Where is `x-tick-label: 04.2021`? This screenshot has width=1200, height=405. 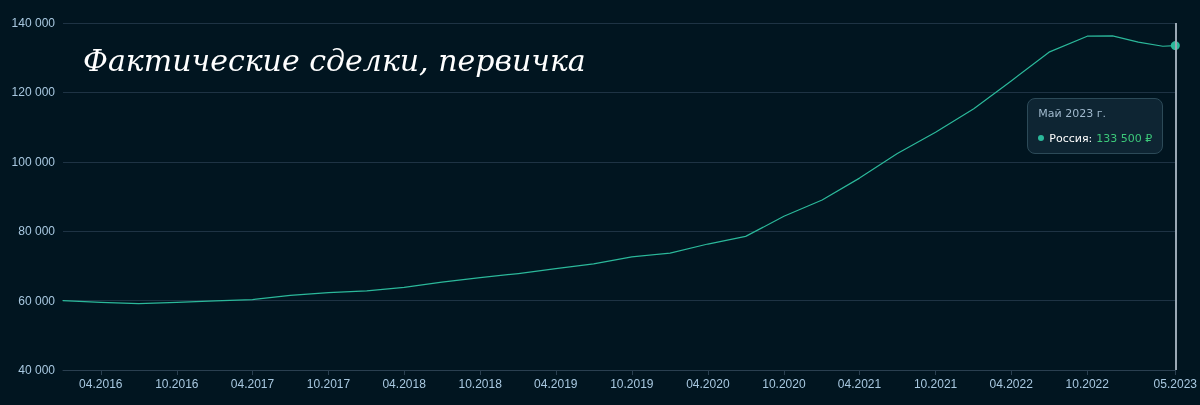 x-tick-label: 04.2021 is located at coordinates (859, 384).